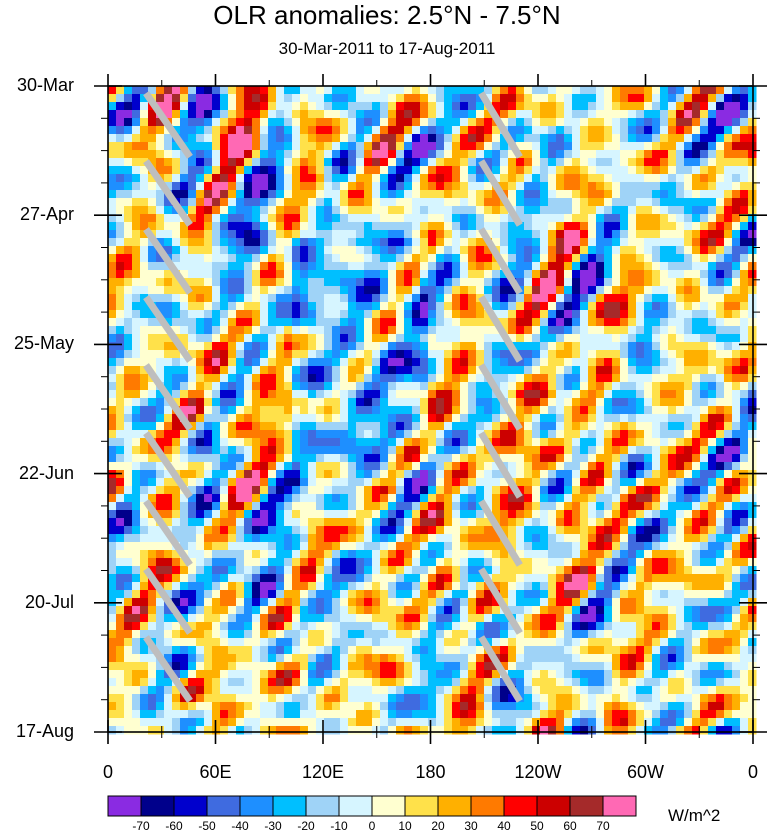 This screenshot has height=834, width=774. Describe the element at coordinates (372, 826) in the screenshot. I see `colorbar-level-label: 0` at that location.